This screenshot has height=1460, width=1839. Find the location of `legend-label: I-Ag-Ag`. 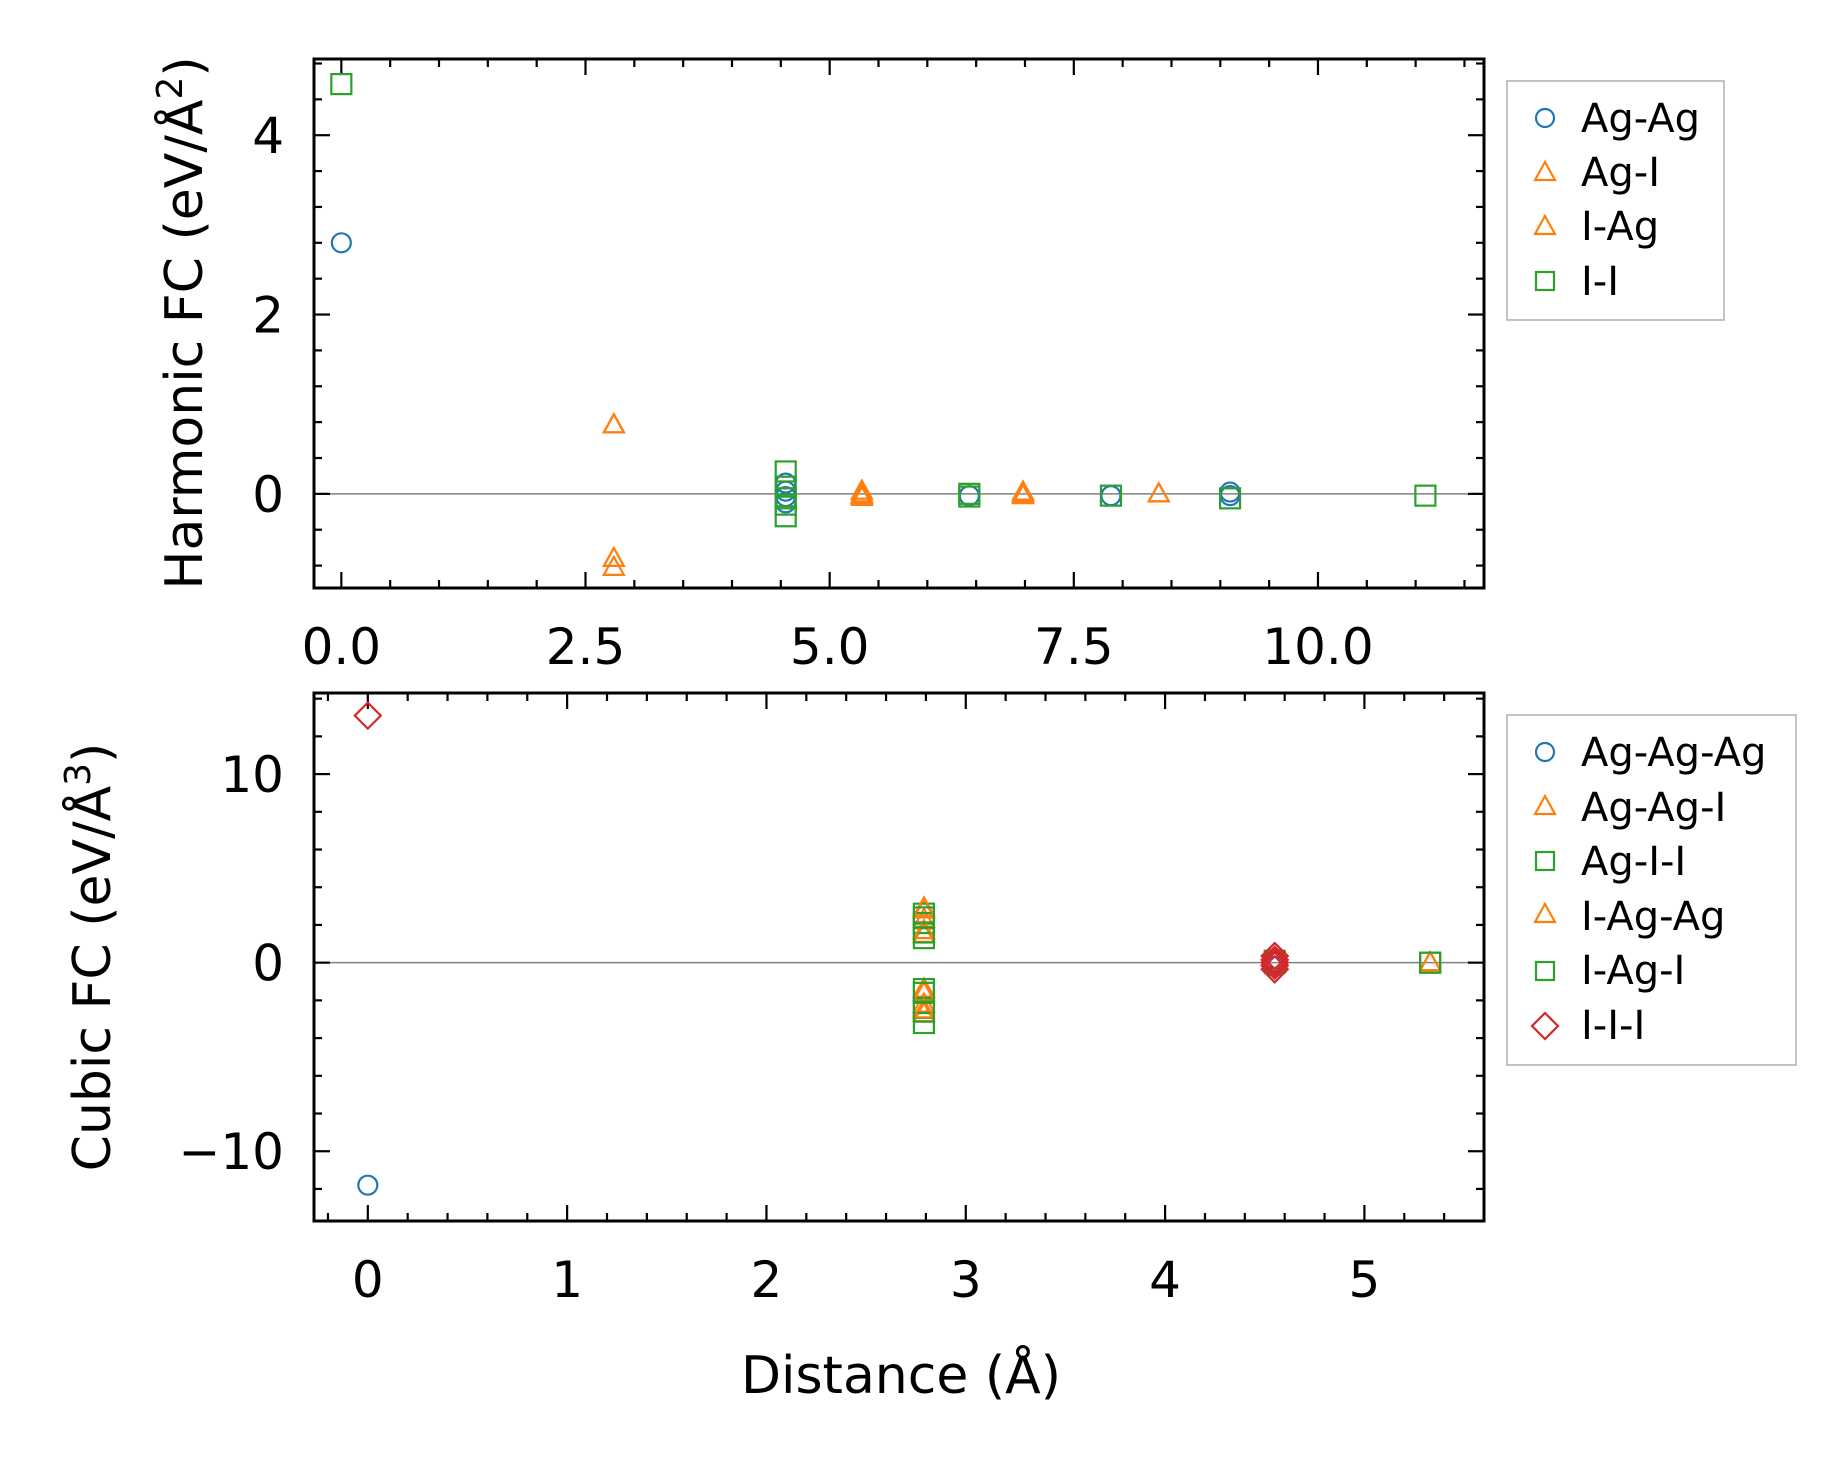

legend-label: I-Ag-Ag is located at coordinates (1653, 917).